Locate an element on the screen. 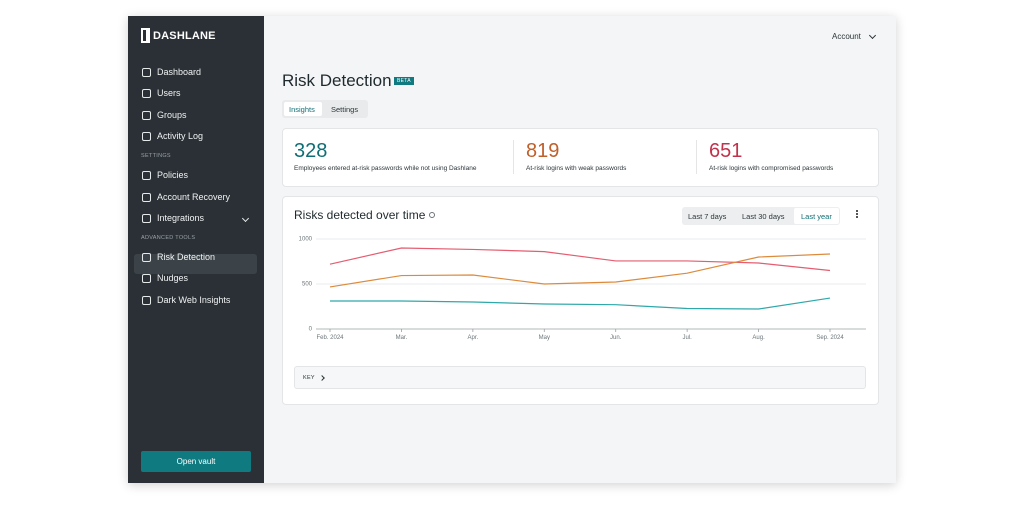 This screenshot has height=512, width=1024. x-tick-label: May is located at coordinates (544, 338).